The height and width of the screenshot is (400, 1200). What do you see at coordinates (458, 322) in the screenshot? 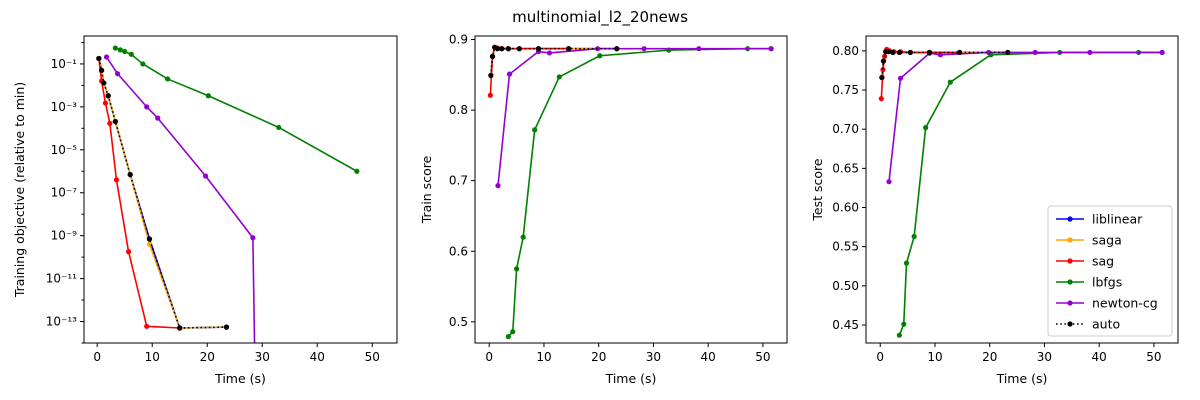
I see `y-tick-label: 0.5` at bounding box center [458, 322].